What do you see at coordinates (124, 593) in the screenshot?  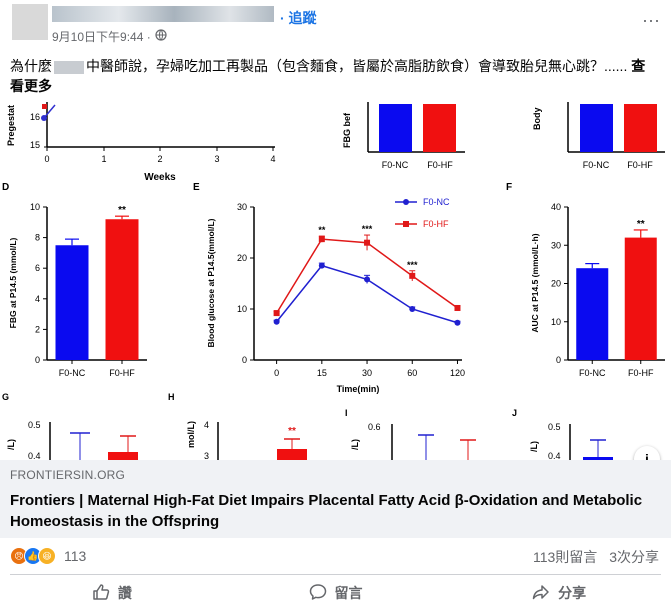 I see `like-label: 讚` at bounding box center [124, 593].